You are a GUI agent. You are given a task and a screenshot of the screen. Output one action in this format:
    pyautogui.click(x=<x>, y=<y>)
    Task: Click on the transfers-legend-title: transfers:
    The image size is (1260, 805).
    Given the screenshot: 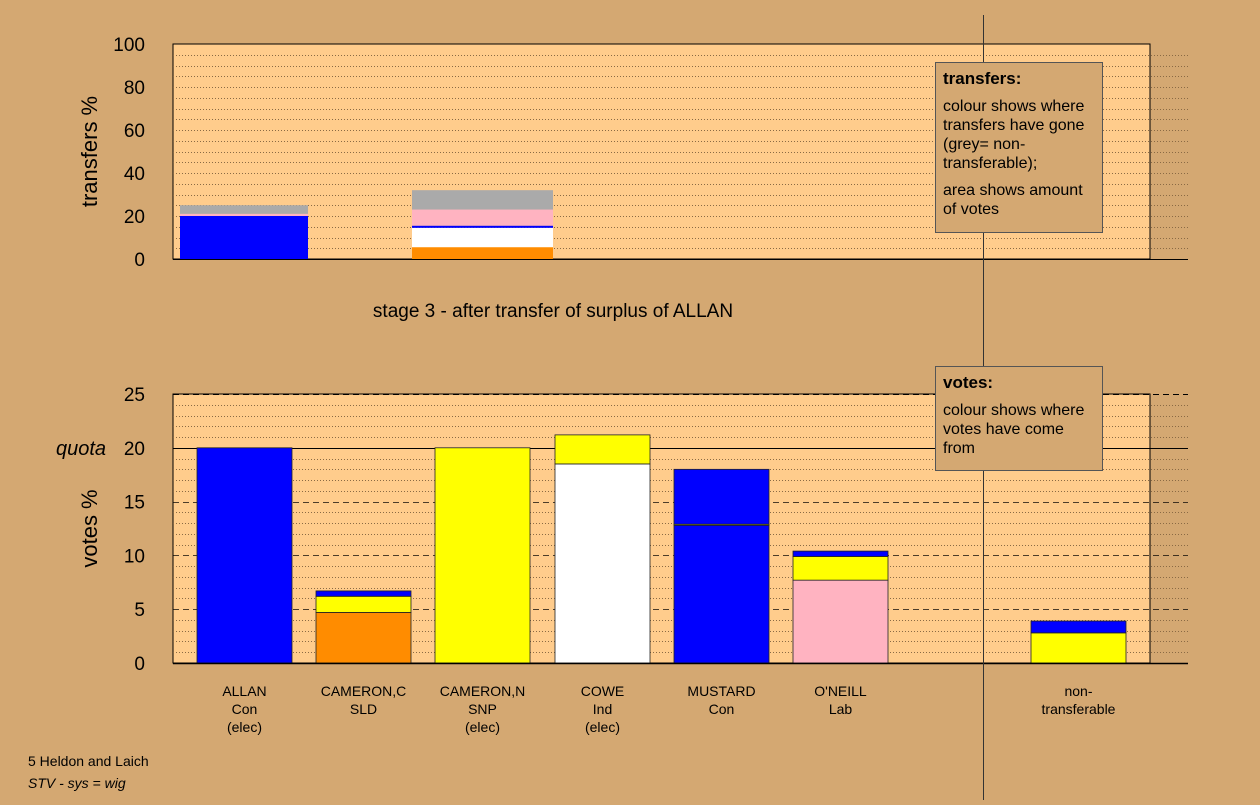 What is the action you would take?
    pyautogui.click(x=982, y=78)
    